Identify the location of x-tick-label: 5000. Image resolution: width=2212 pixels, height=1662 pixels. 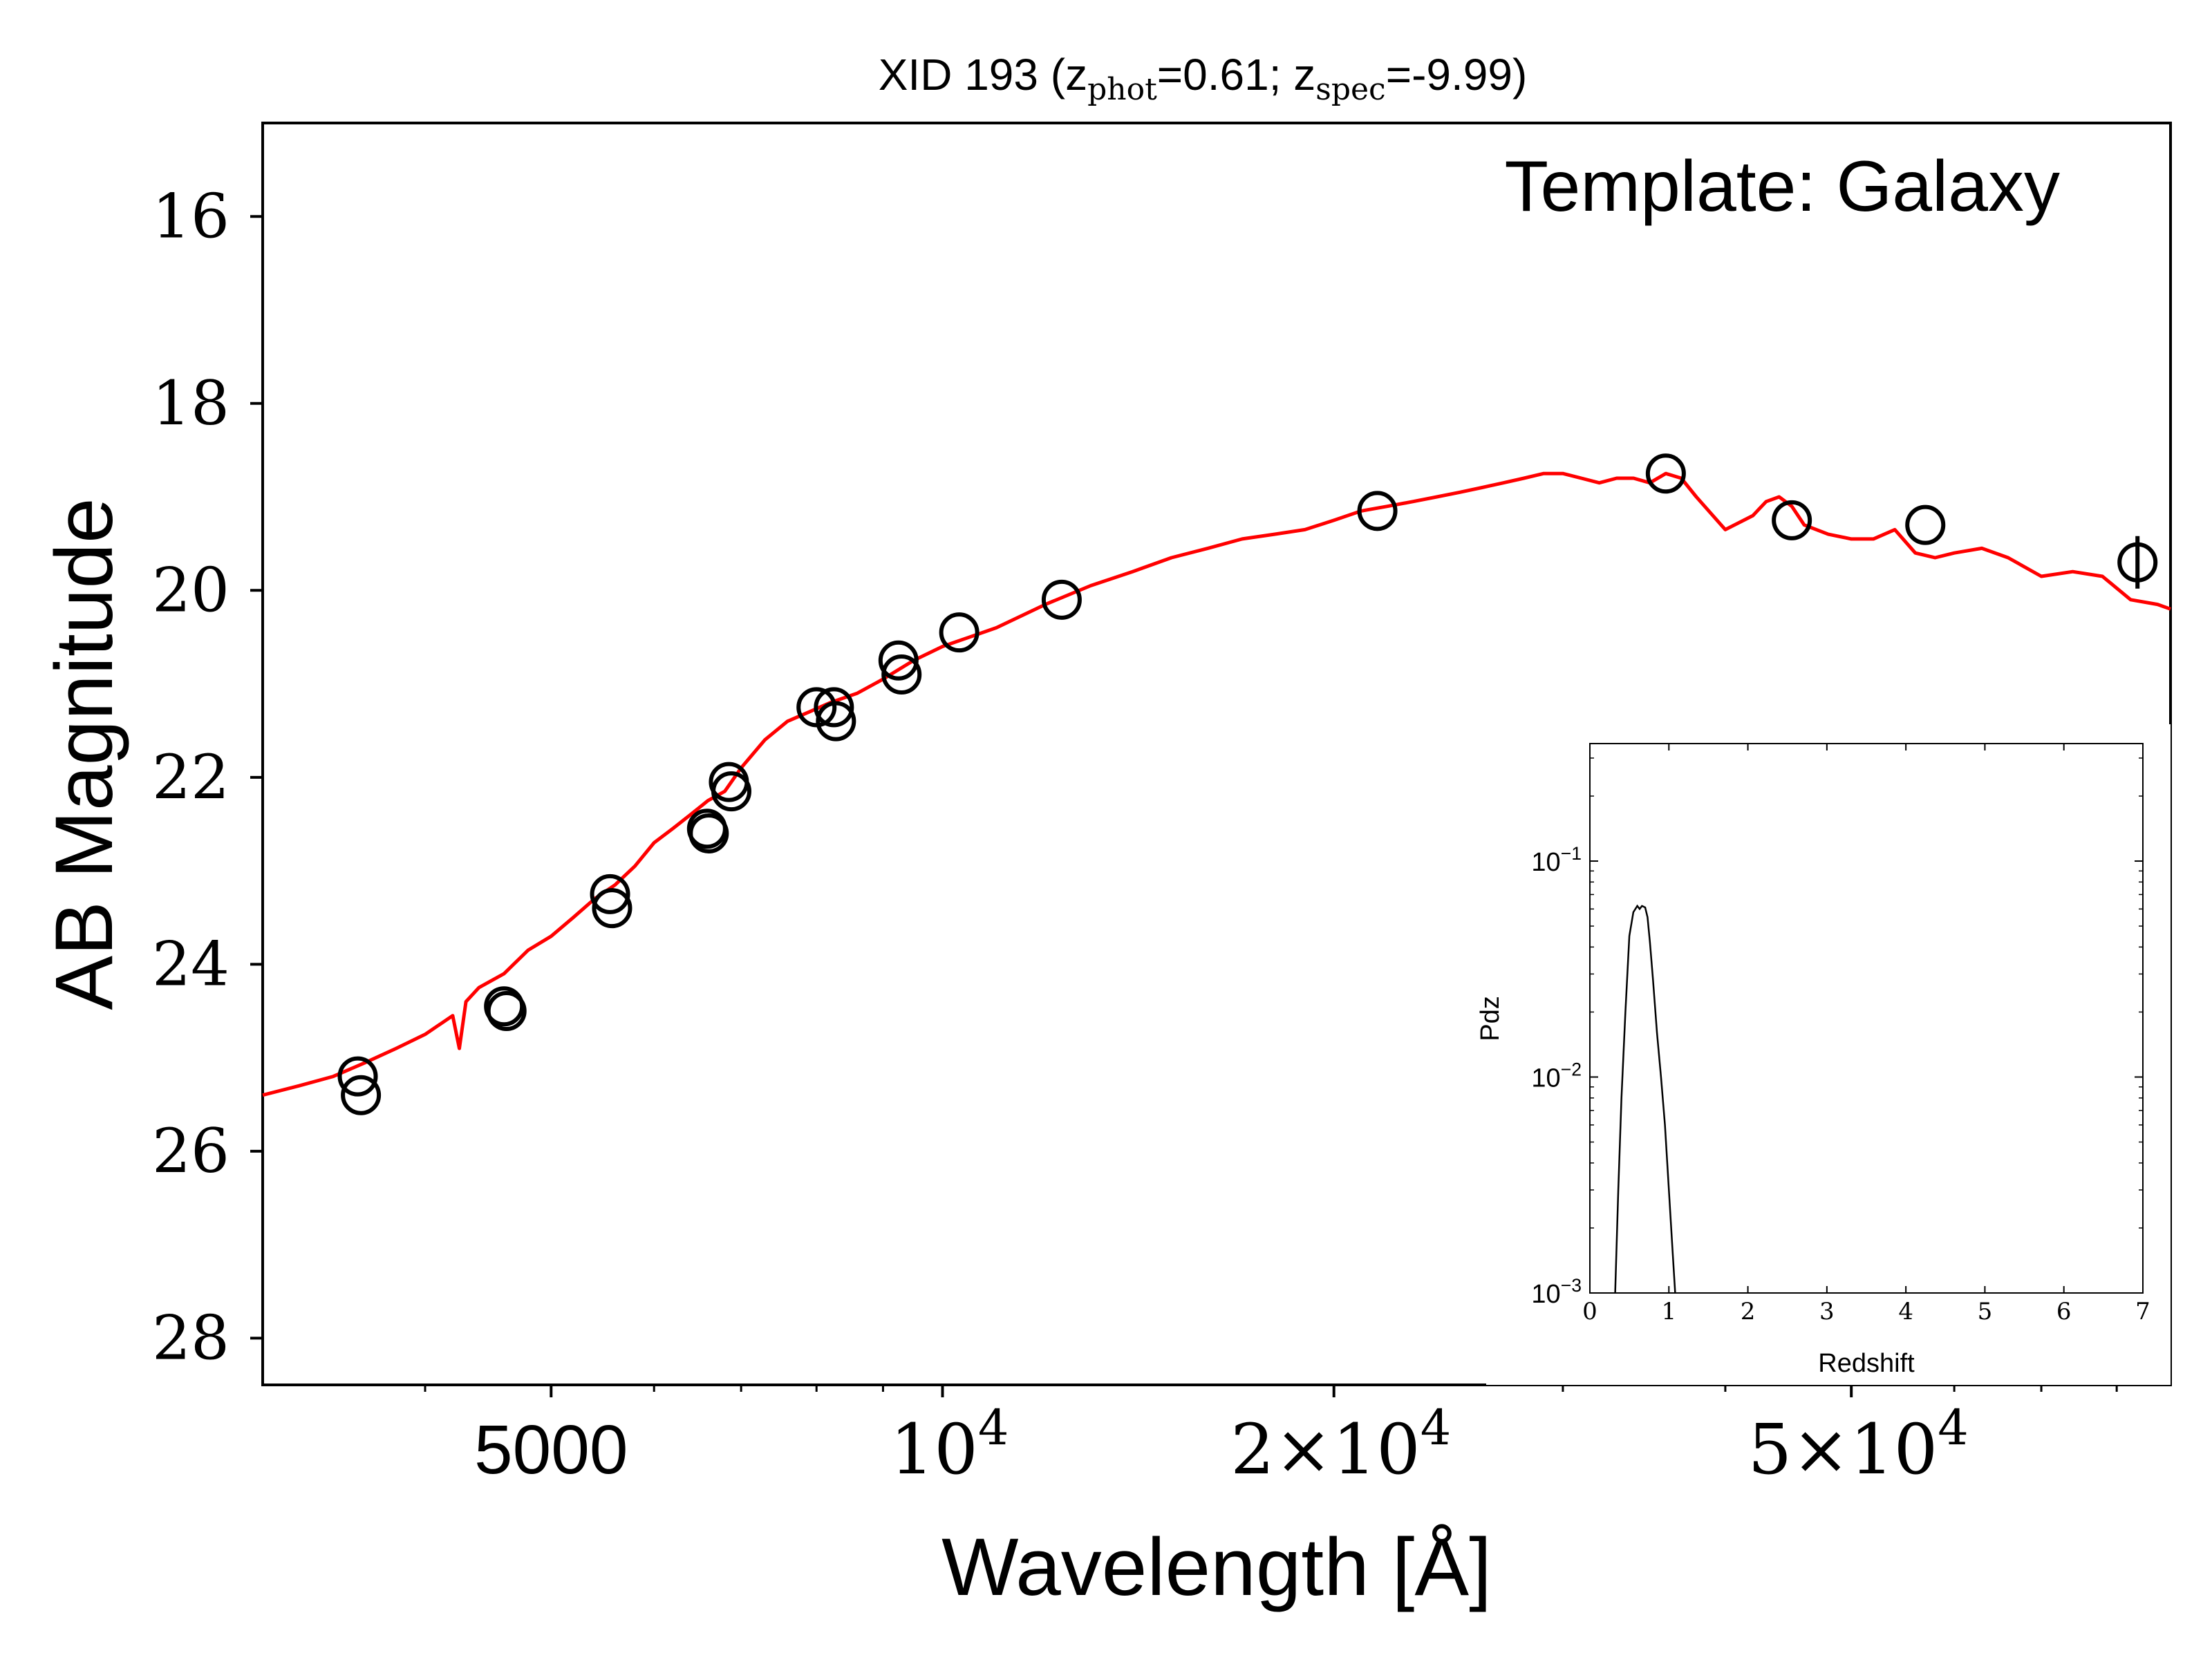
(551, 1450).